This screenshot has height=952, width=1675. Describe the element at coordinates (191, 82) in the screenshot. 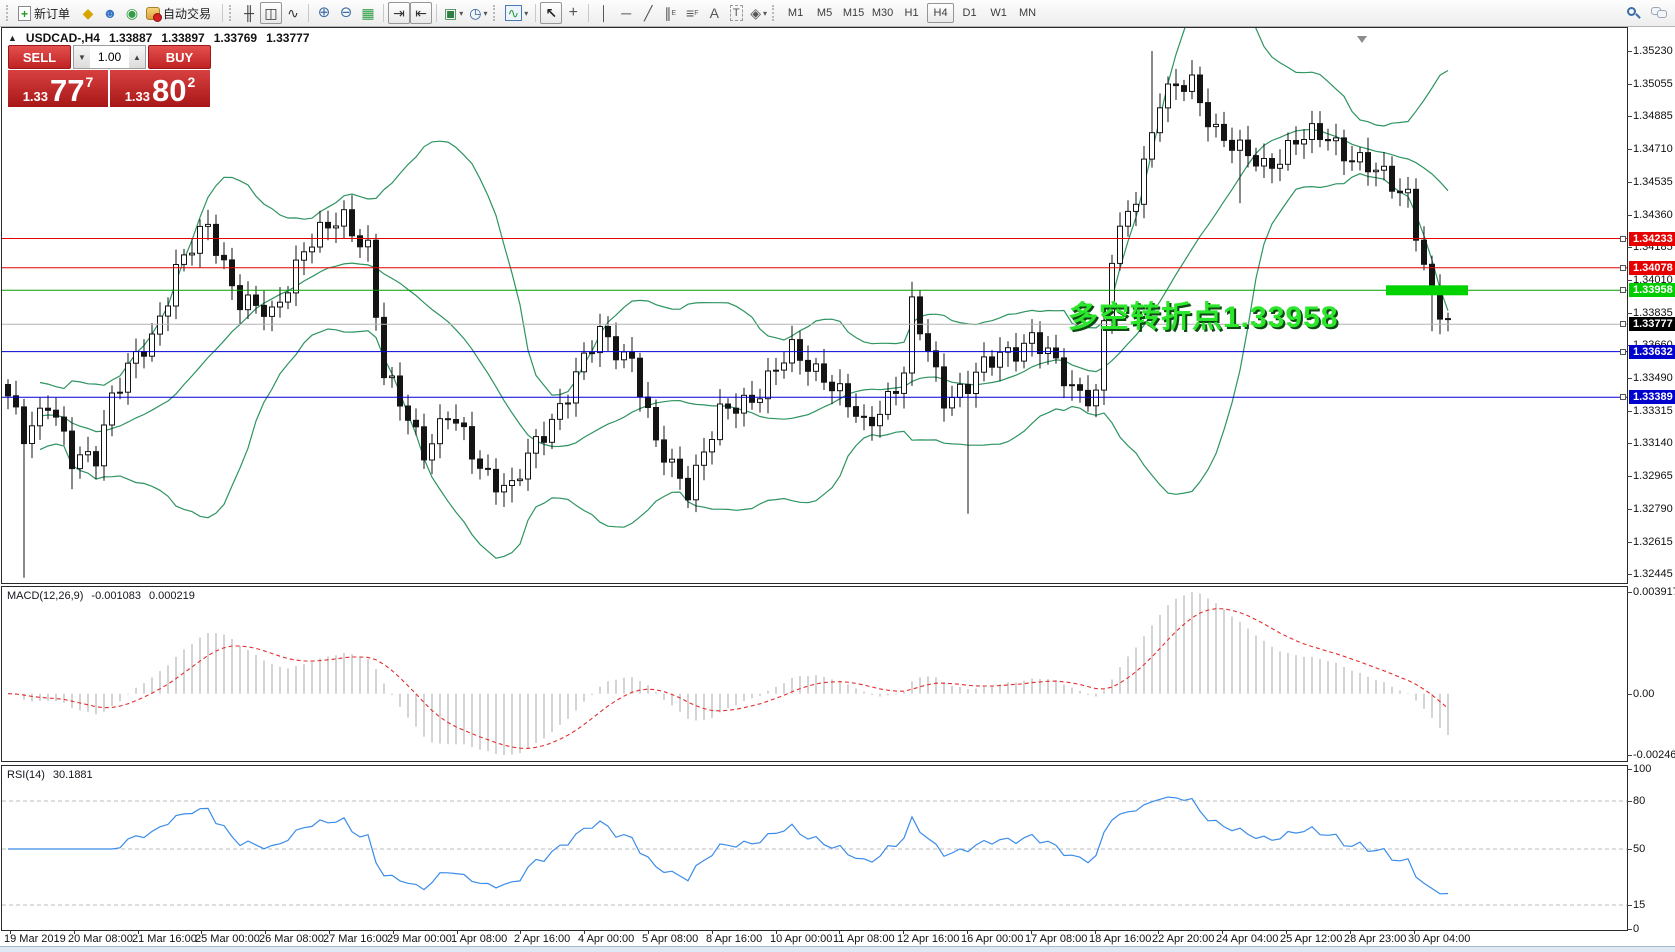

I see `buy-price-sup: 2` at that location.